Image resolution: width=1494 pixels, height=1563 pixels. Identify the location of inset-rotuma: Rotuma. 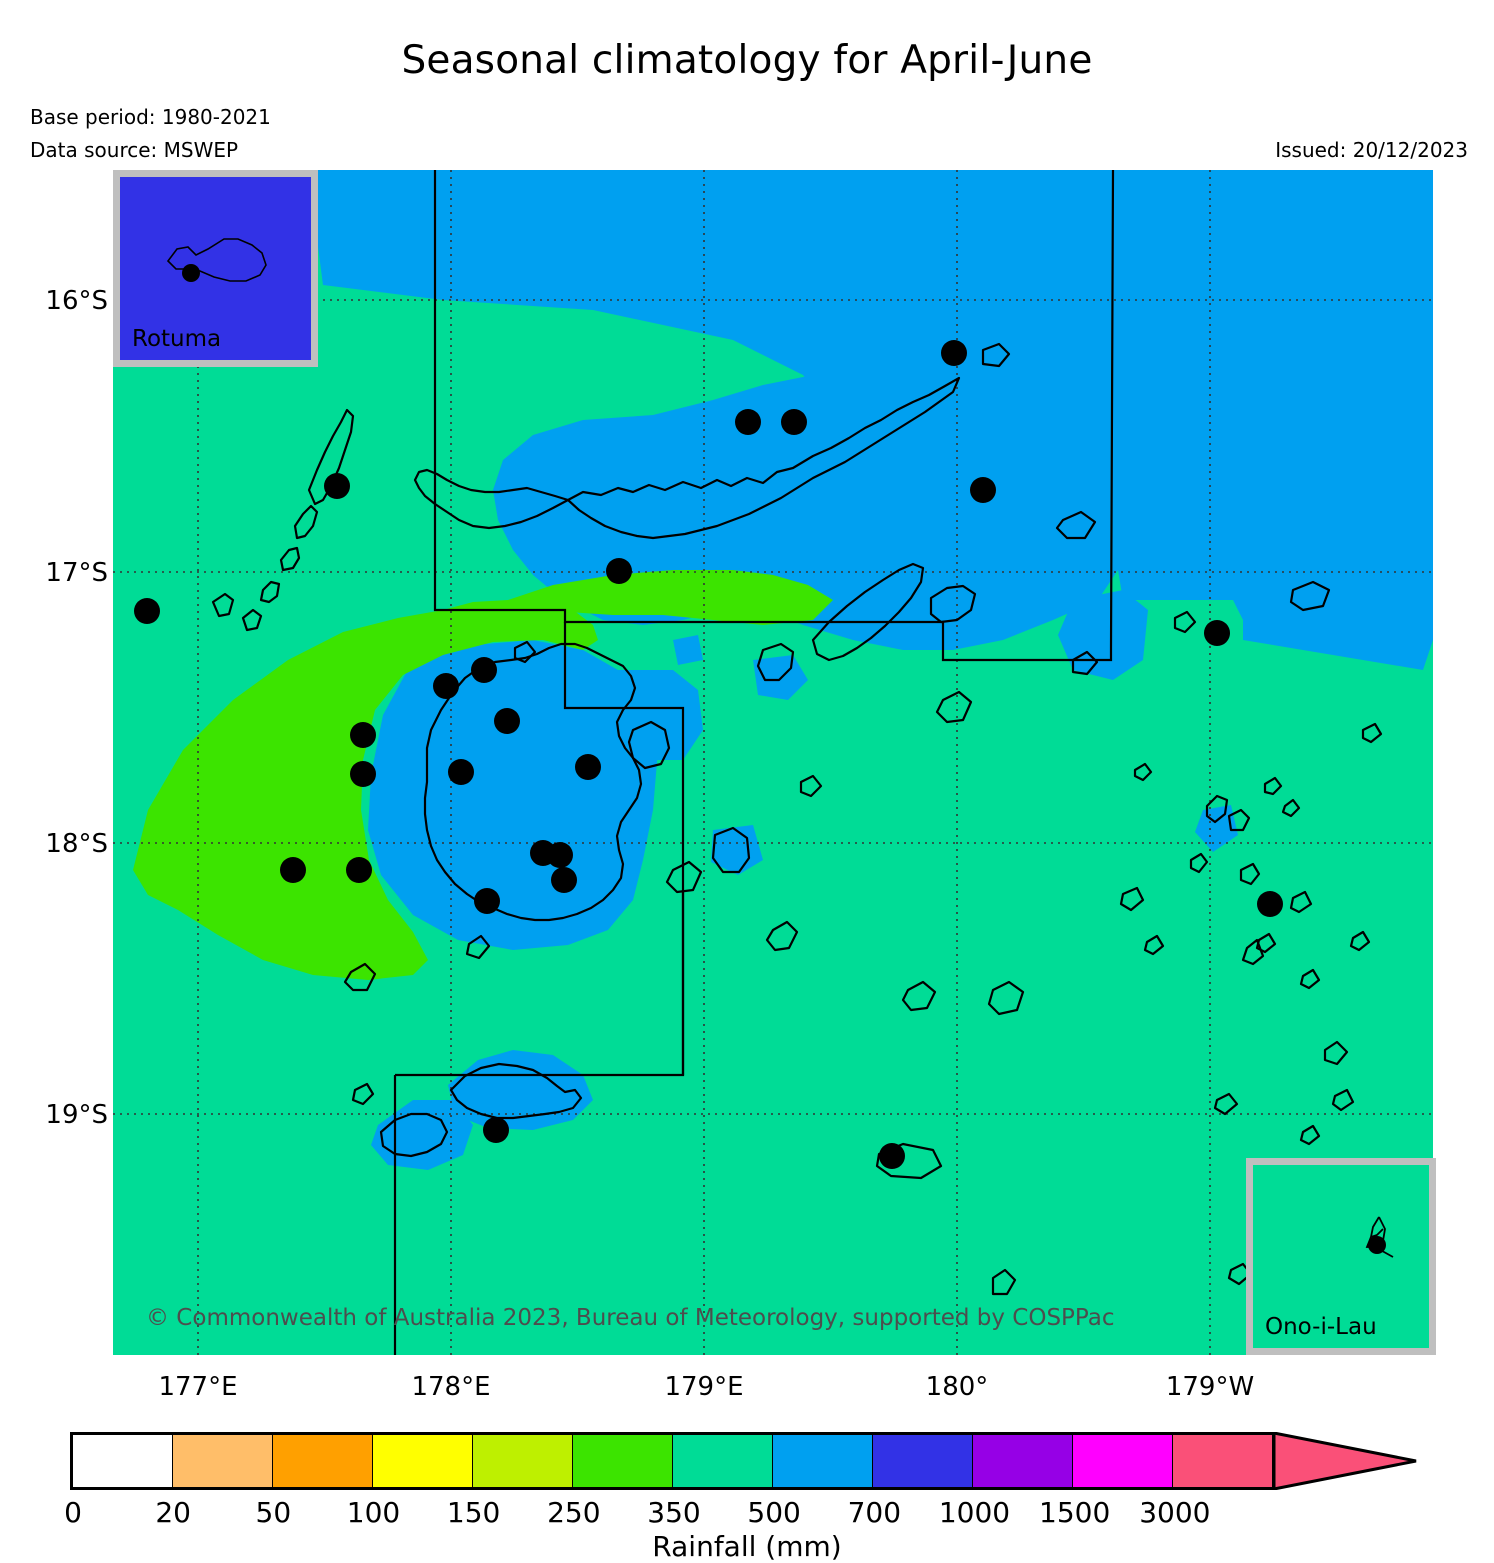
(215, 268).